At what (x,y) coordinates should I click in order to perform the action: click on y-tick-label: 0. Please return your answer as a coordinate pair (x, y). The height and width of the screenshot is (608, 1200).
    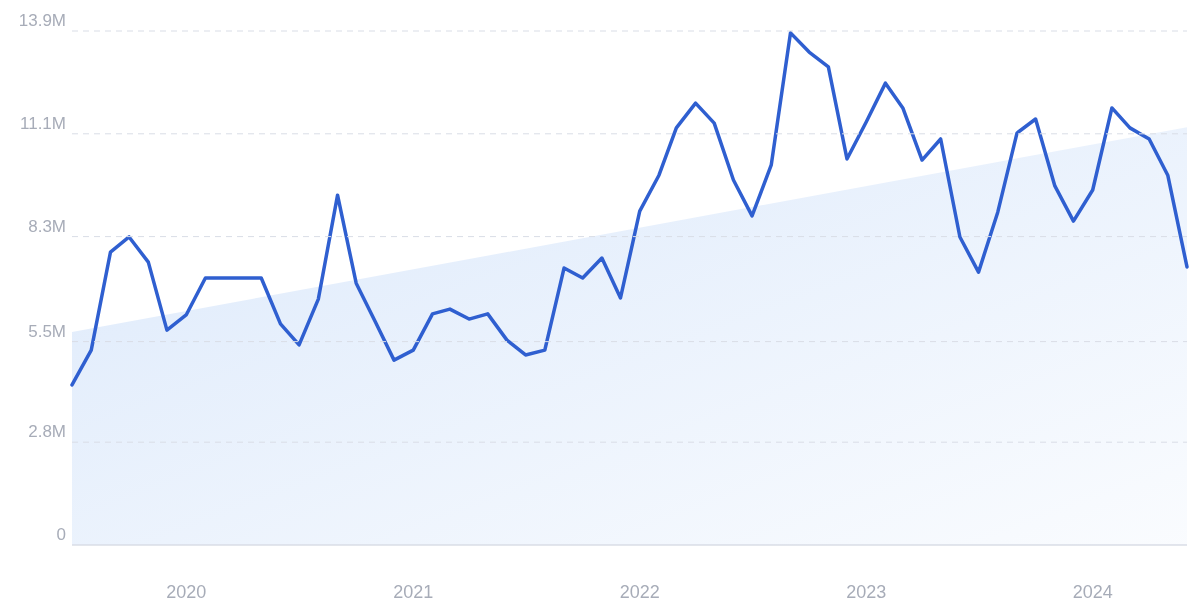
    Looking at the image, I should click on (61, 534).